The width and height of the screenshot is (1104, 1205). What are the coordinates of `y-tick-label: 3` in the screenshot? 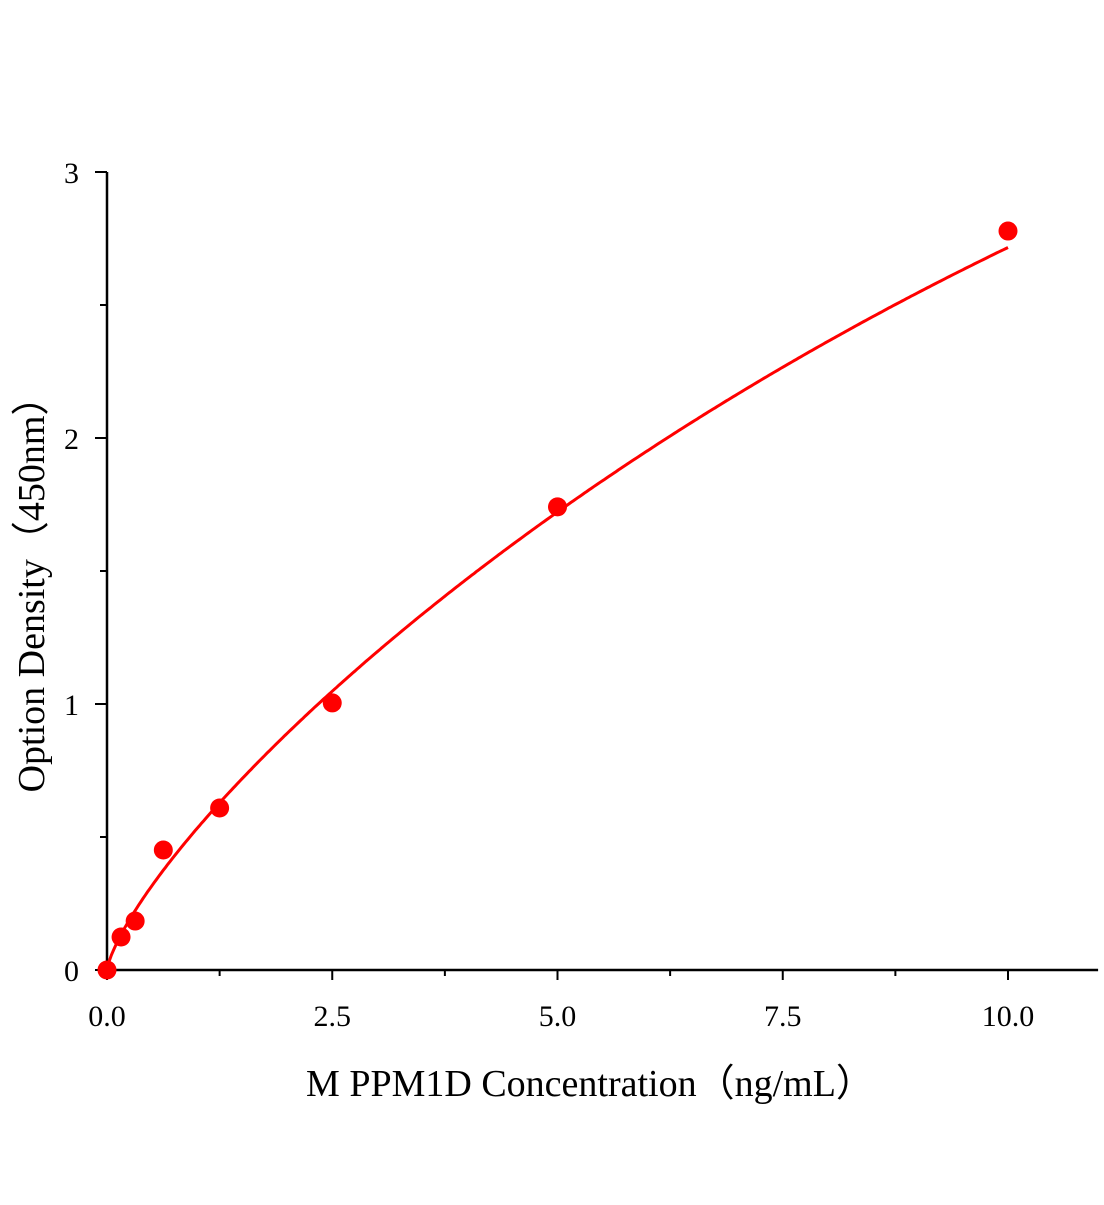 It's located at (71, 173).